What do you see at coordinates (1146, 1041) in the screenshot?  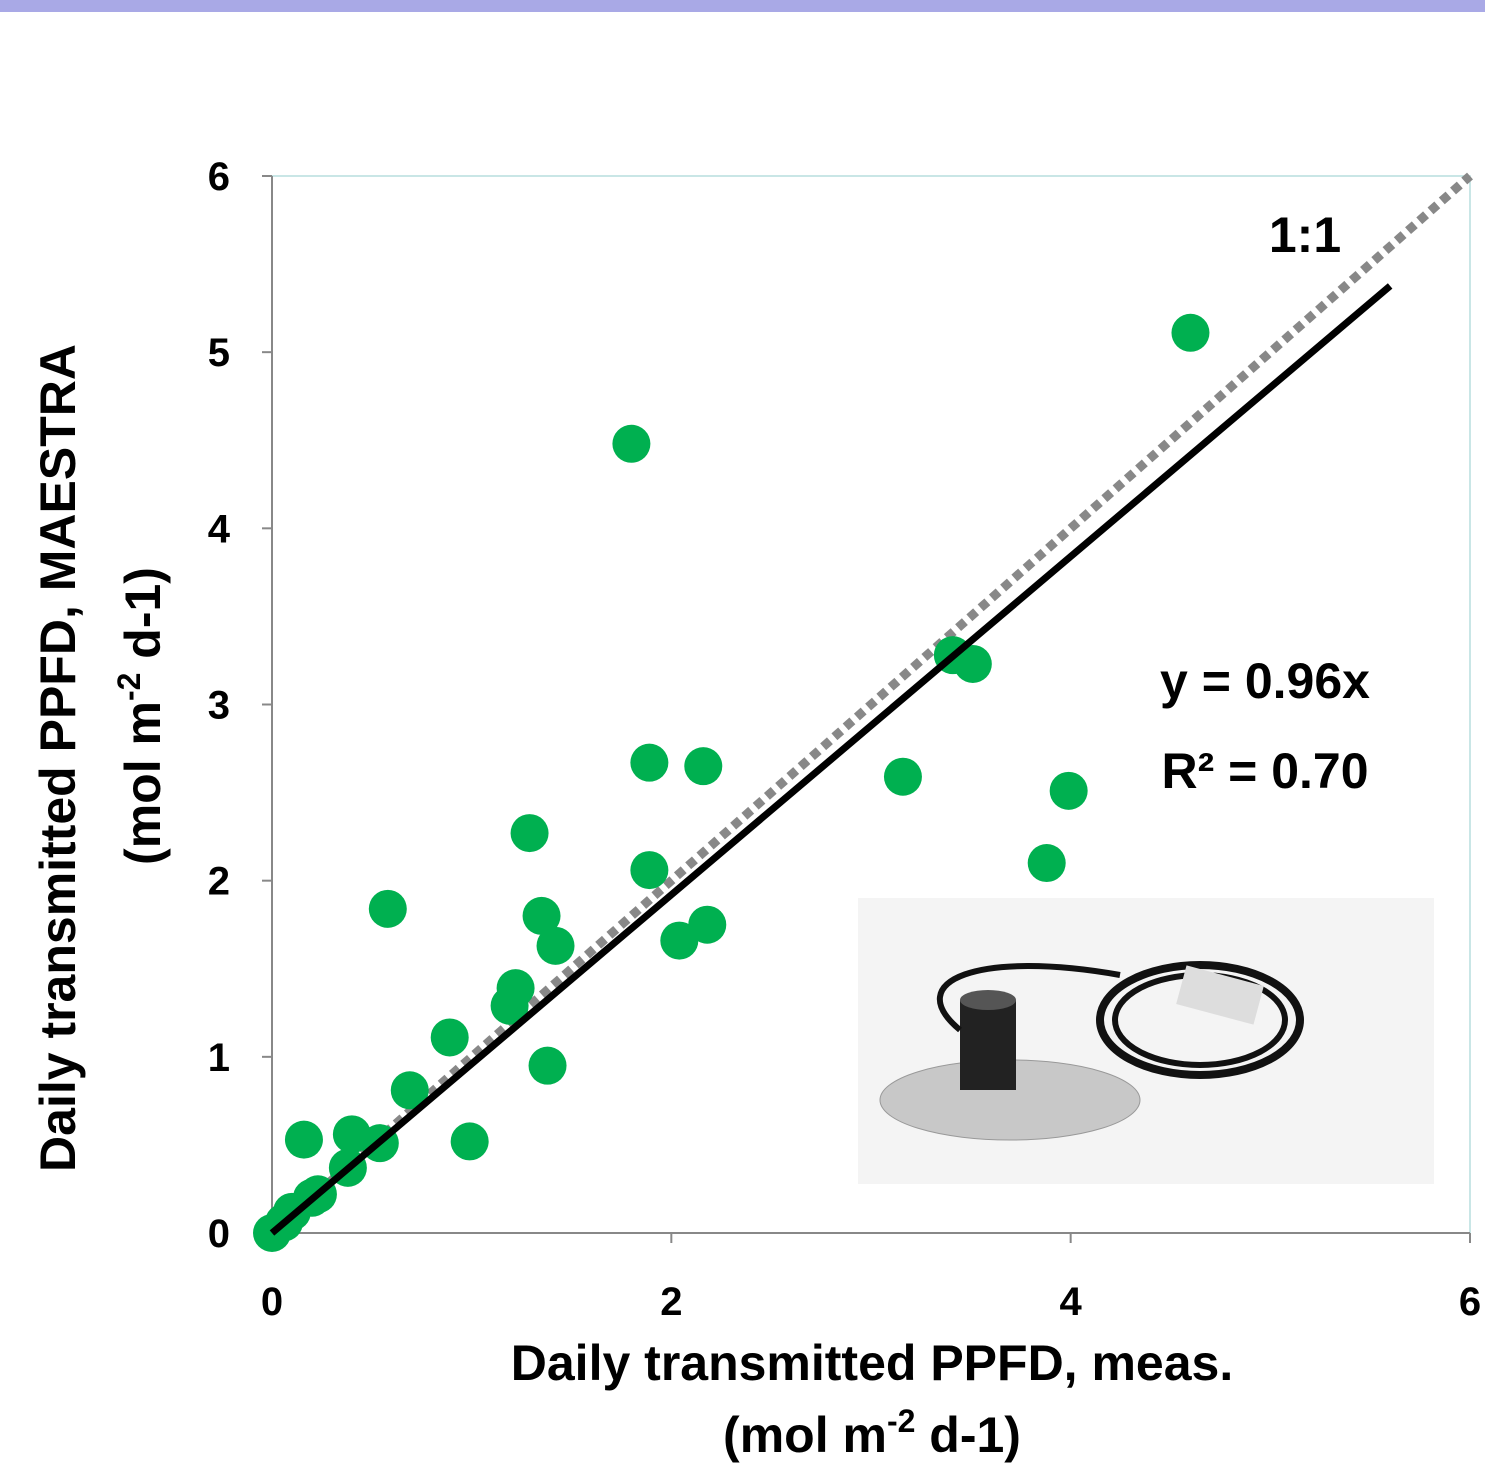 I see `sensor-photo` at bounding box center [1146, 1041].